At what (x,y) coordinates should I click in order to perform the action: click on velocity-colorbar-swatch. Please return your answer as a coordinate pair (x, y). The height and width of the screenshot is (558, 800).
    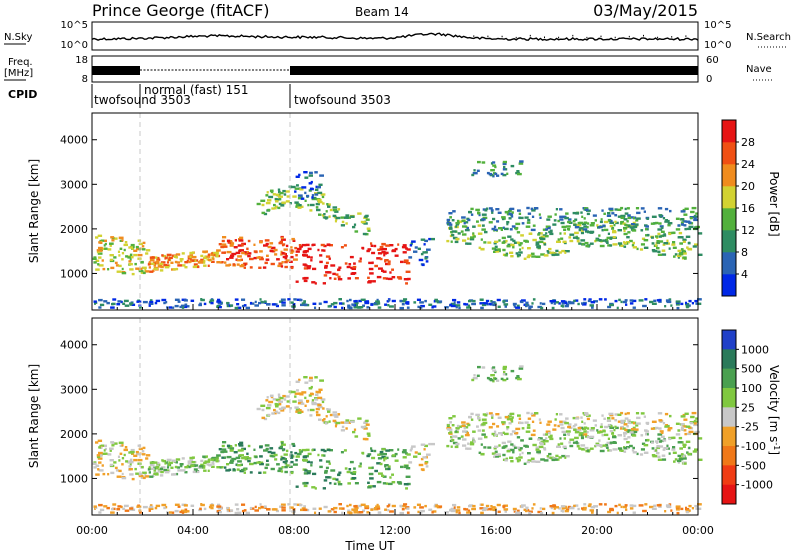
    Looking at the image, I should click on (729, 494).